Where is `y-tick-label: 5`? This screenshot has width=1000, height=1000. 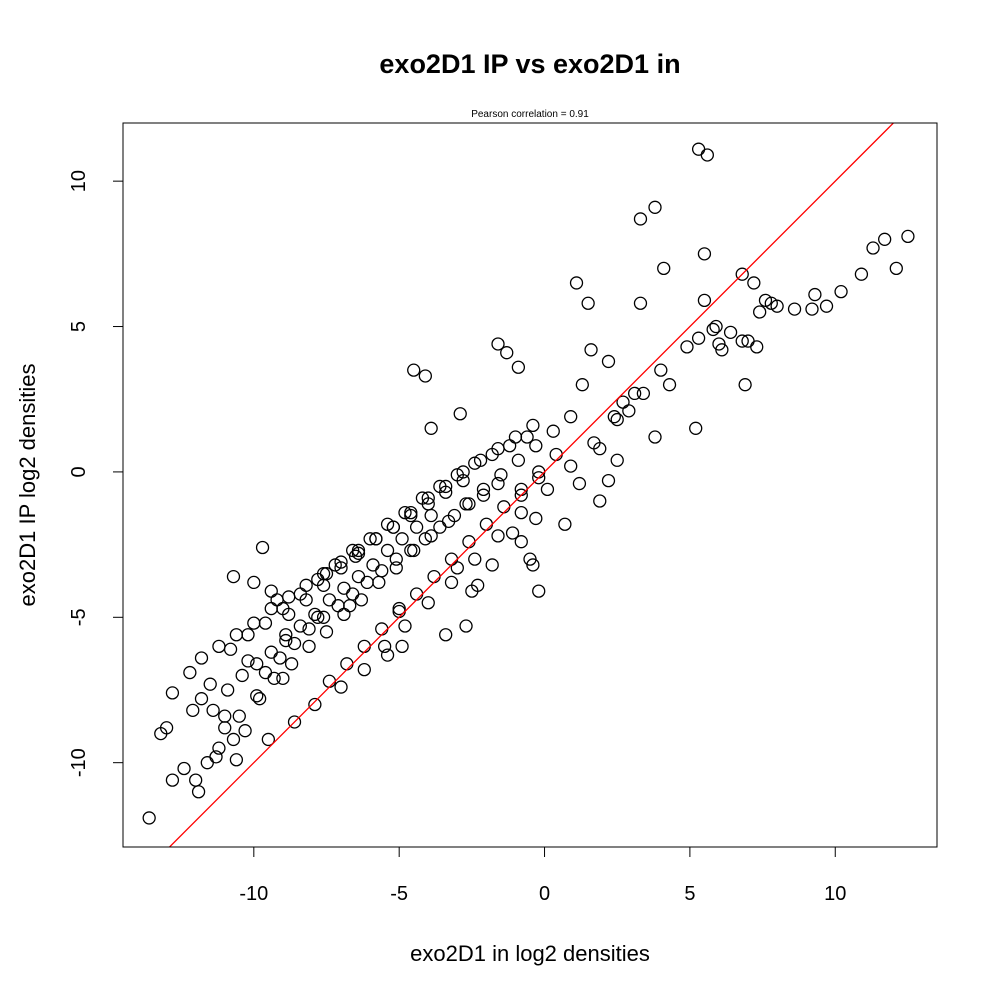
y-tick-label: 5 is located at coordinates (79, 326).